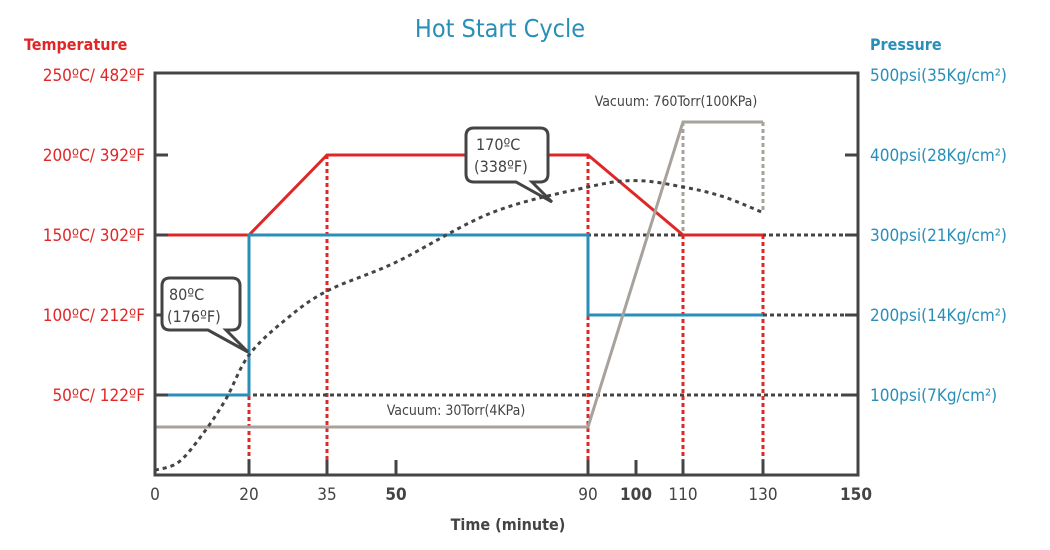 Image resolution: width=1050 pixels, height=550 pixels. I want to click on right-tick-label: 400psi(28Kg/cm²), so click(938, 156).